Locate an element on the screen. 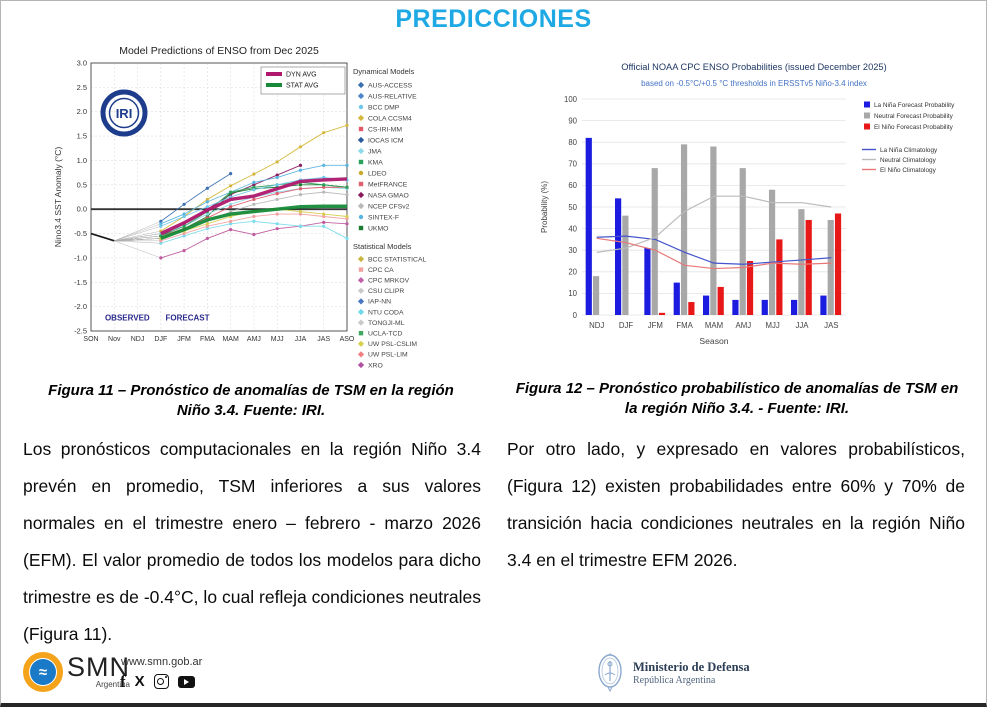 This screenshot has width=987, height=707. svg-text: 80 is located at coordinates (572, 142).